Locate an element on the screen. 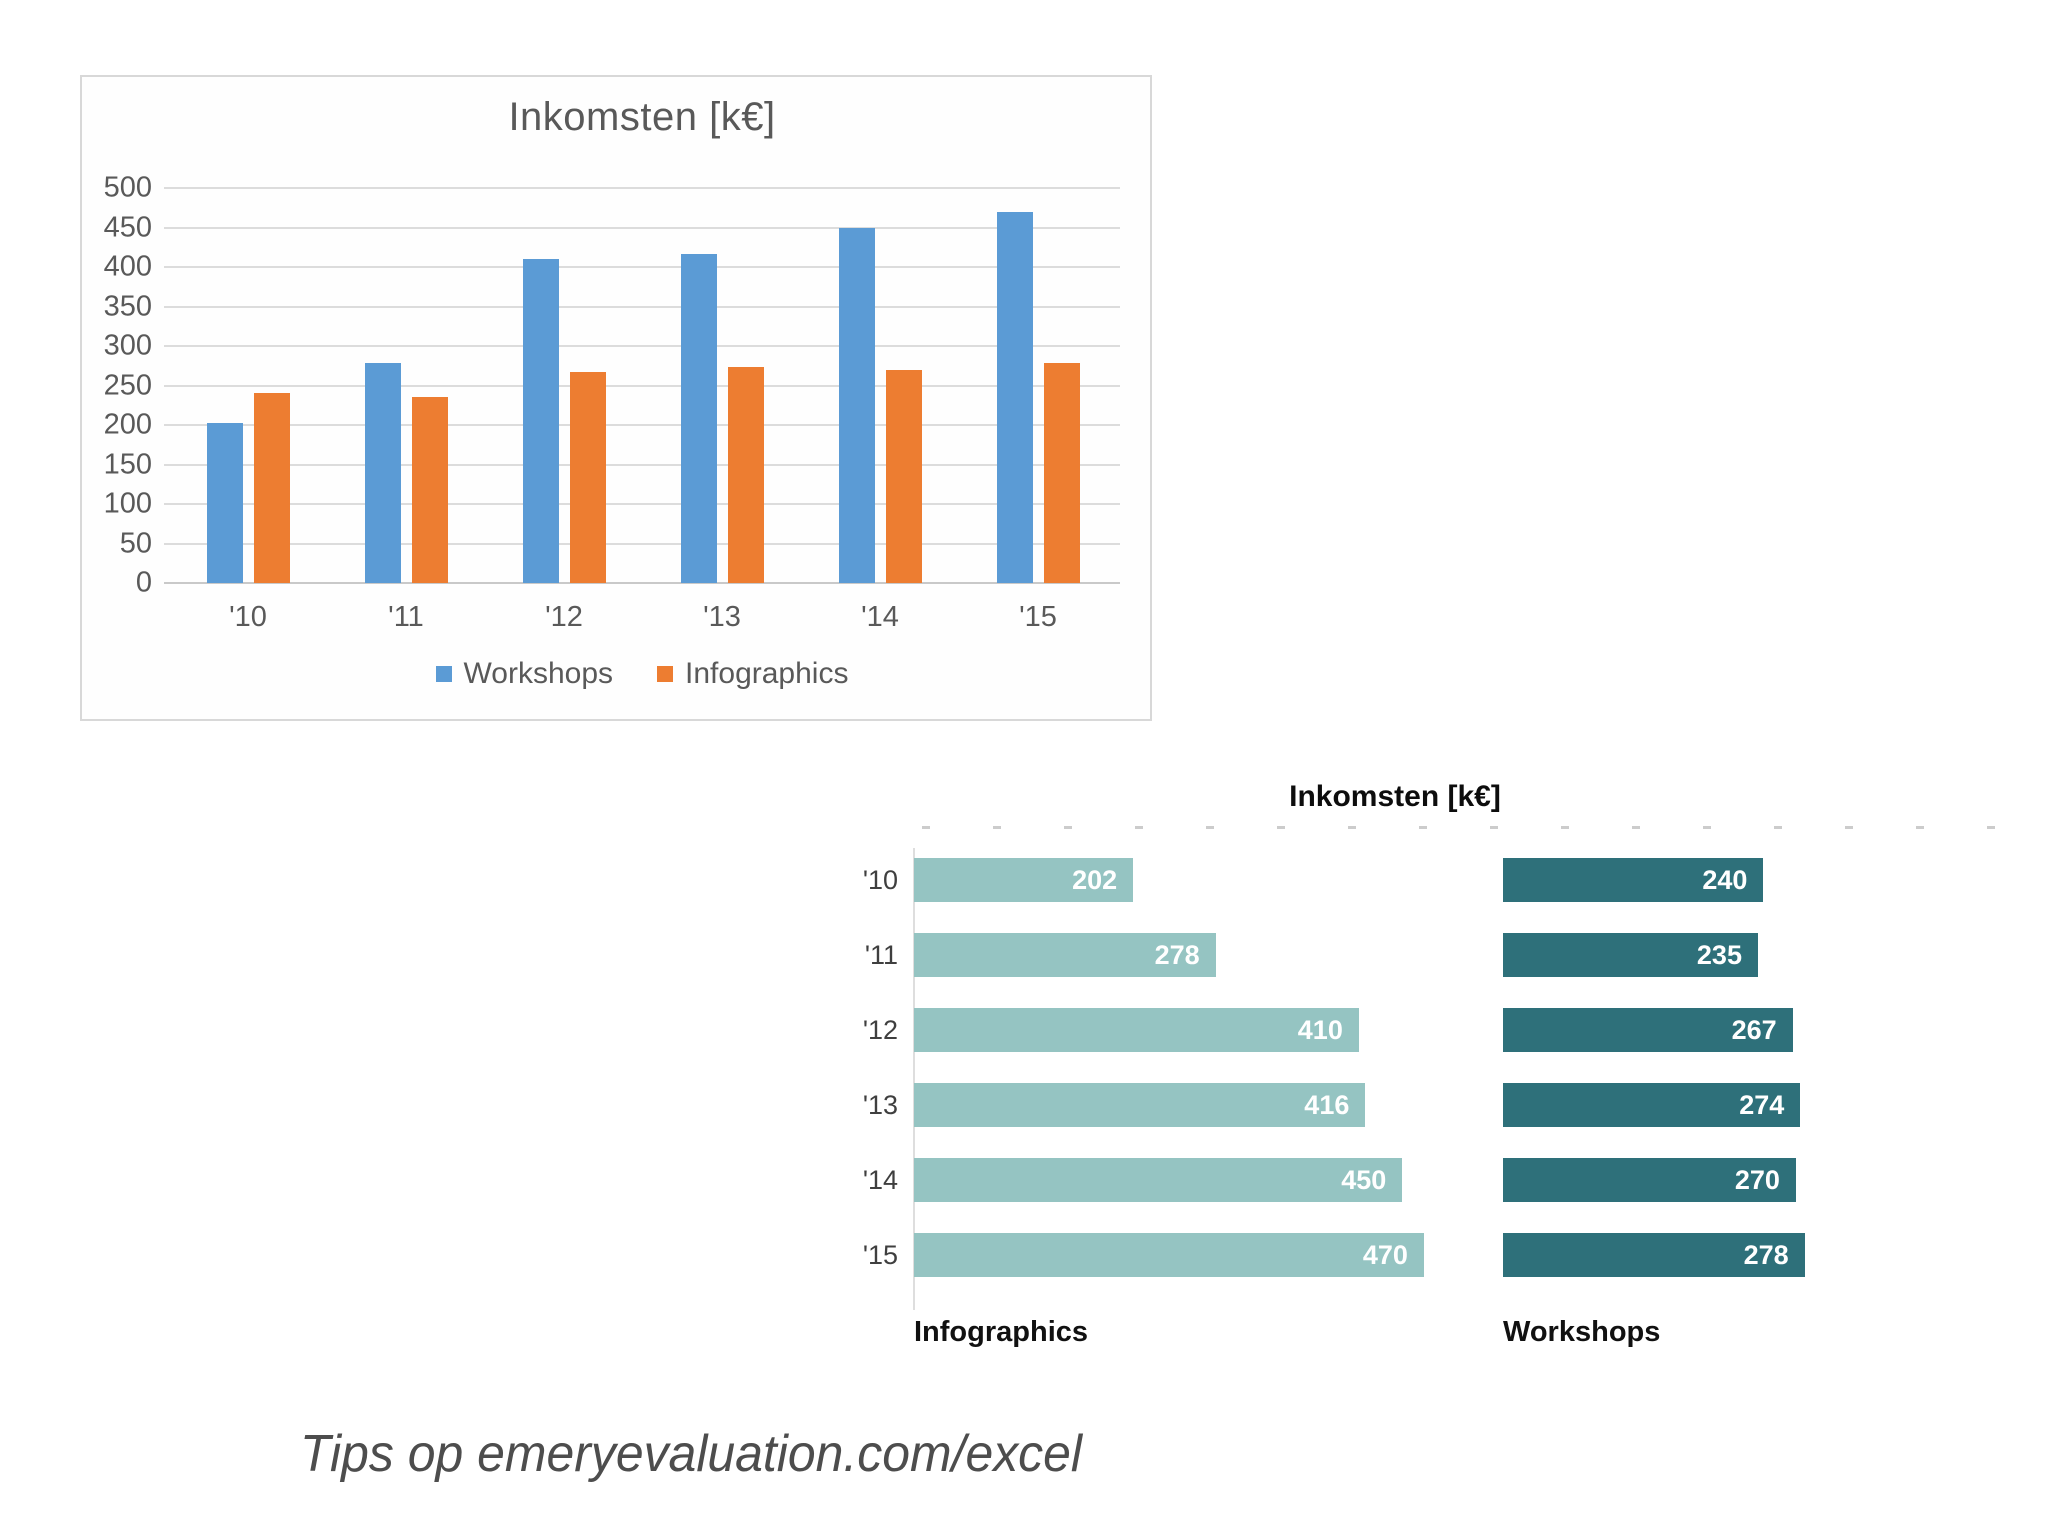 This screenshot has width=2048, height=1536. y-axis-label: 350 is located at coordinates (127, 306).